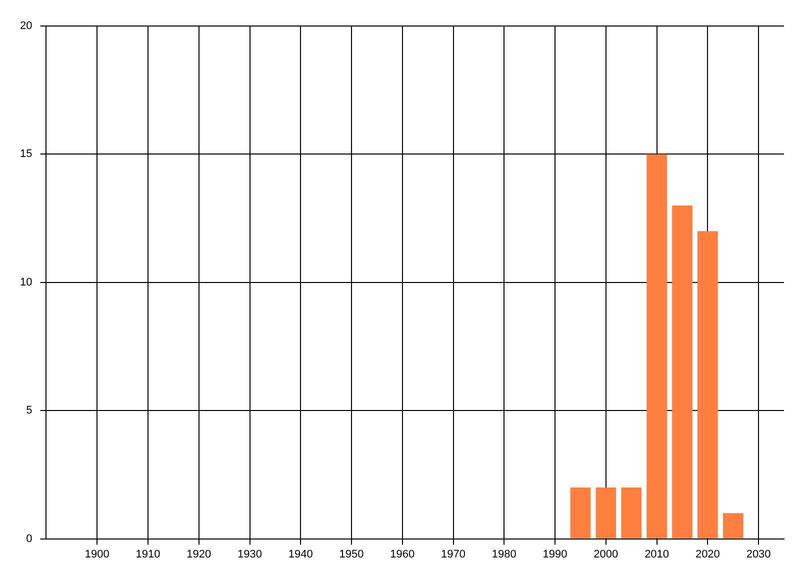 Image resolution: width=800 pixels, height=576 pixels. Describe the element at coordinates (300, 554) in the screenshot. I see `x-tick-label: 1940` at that location.